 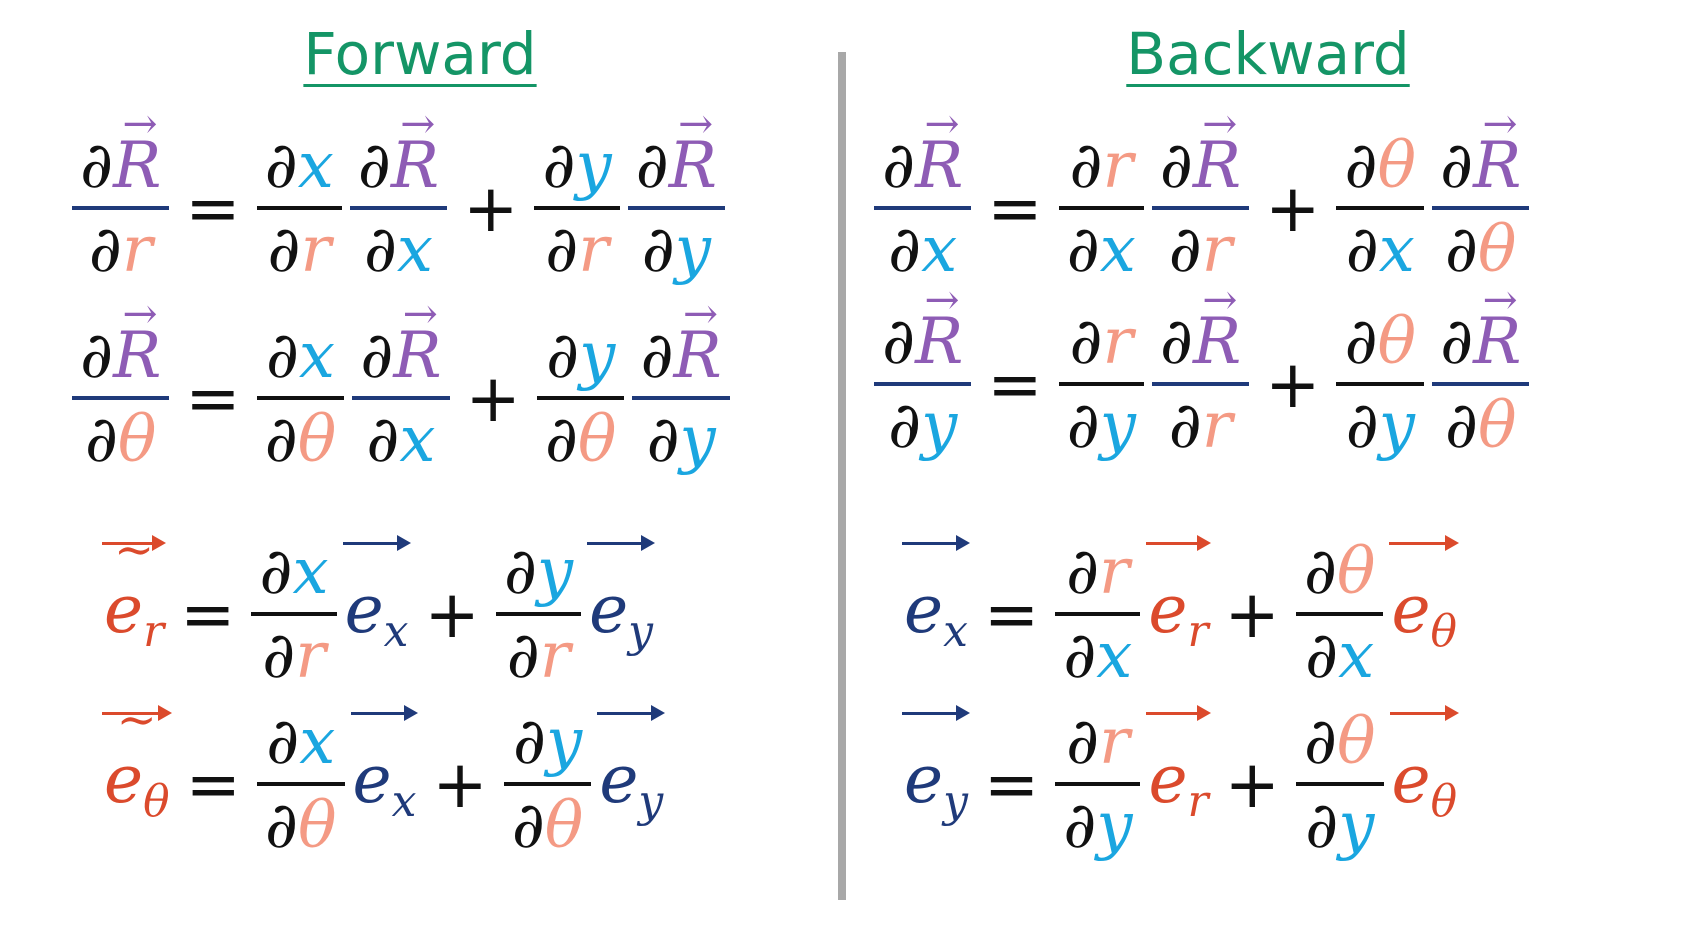 What do you see at coordinates (1114, 826) in the screenshot?
I see `var-y: y` at bounding box center [1114, 826].